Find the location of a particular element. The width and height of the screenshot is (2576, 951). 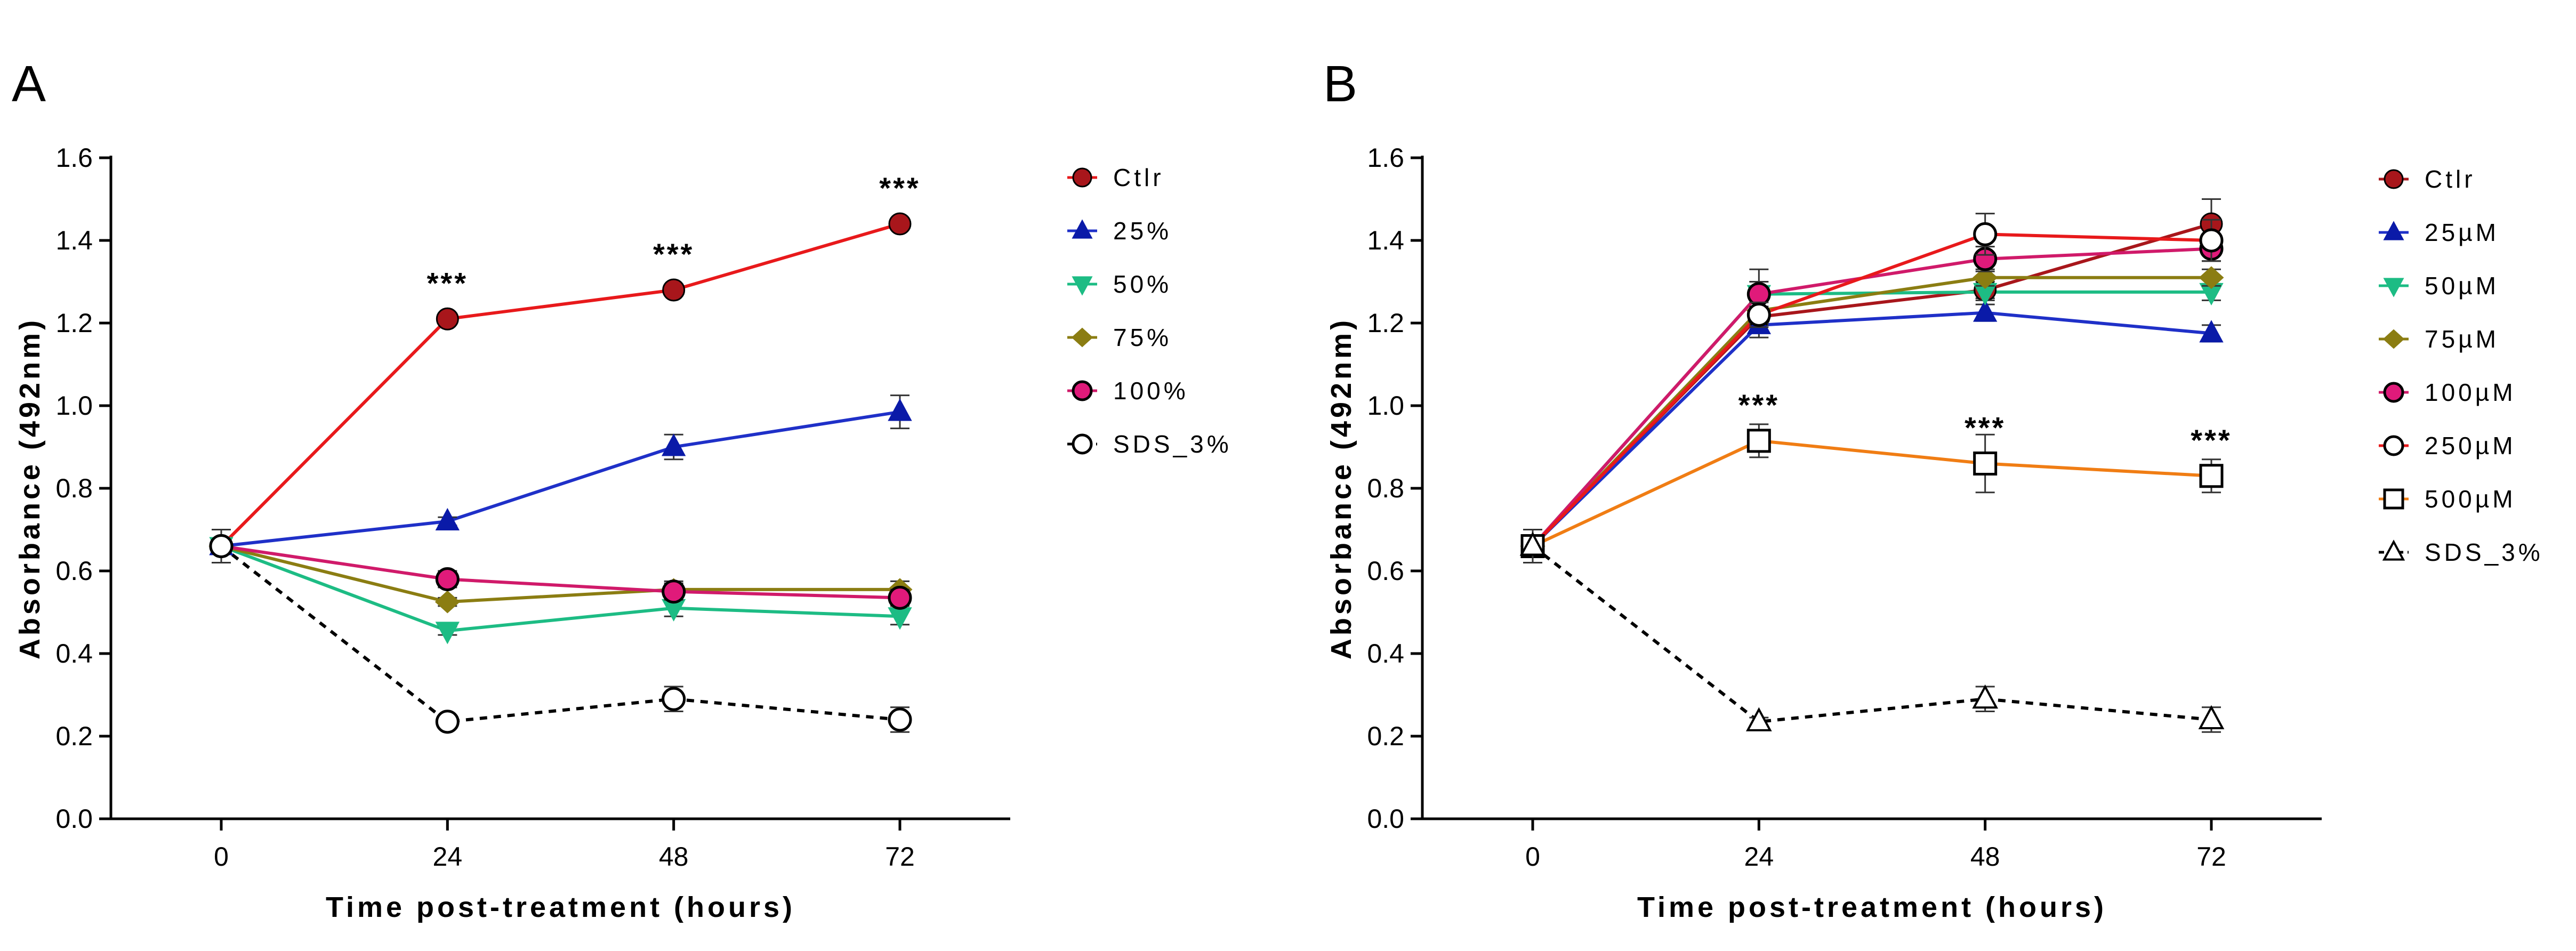

legend-item: 25µM is located at coordinates (2439, 232).